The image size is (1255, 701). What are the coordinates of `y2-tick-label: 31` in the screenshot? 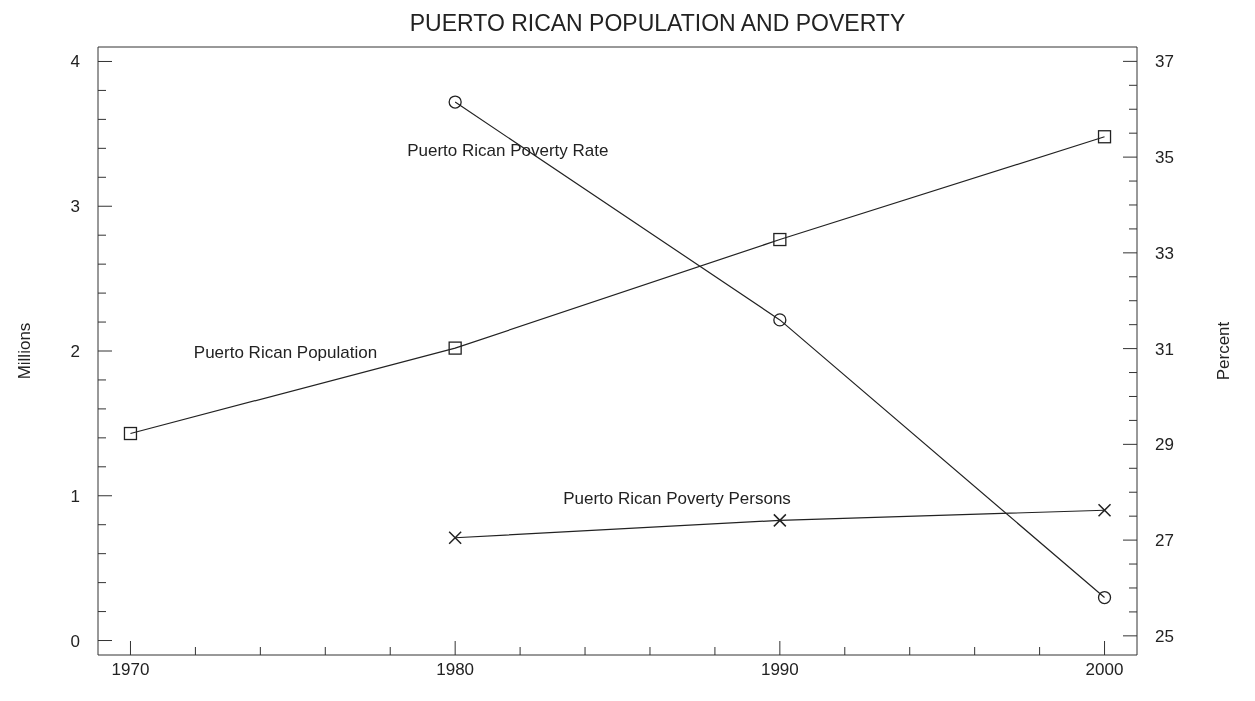 It's located at (1164, 349).